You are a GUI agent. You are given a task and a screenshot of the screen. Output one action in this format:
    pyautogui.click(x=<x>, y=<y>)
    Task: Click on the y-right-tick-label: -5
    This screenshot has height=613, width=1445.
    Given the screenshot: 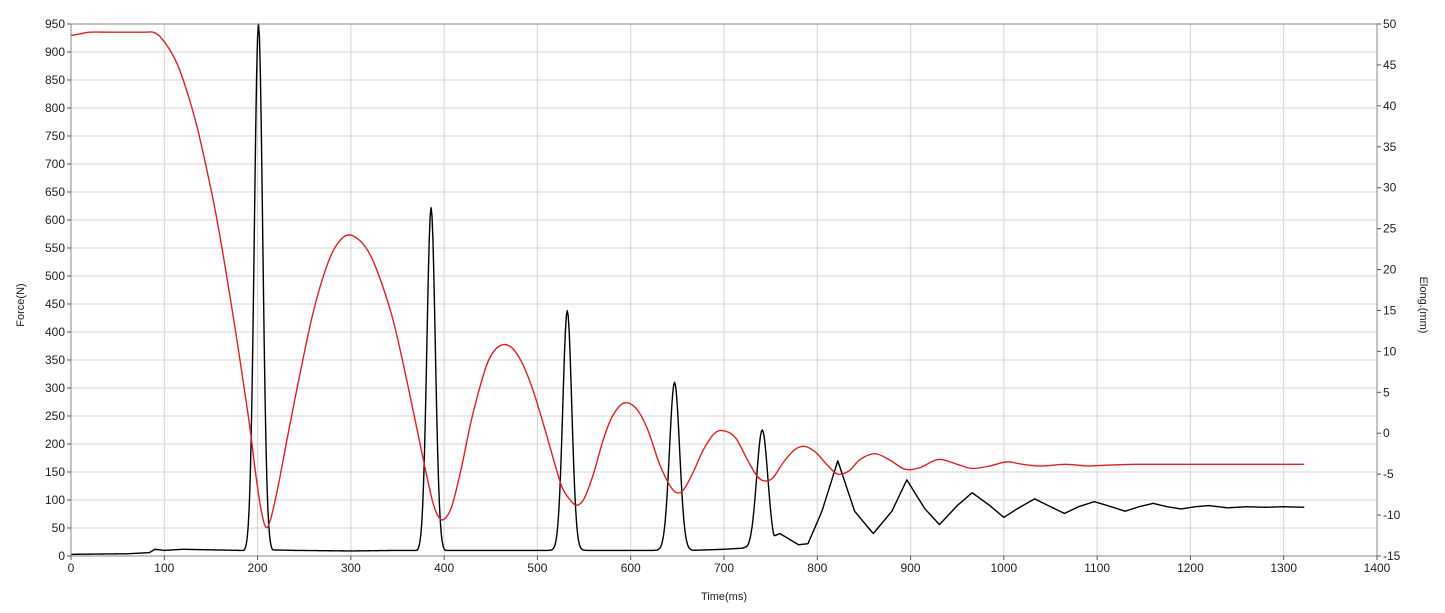 What is the action you would take?
    pyautogui.click(x=1388, y=474)
    